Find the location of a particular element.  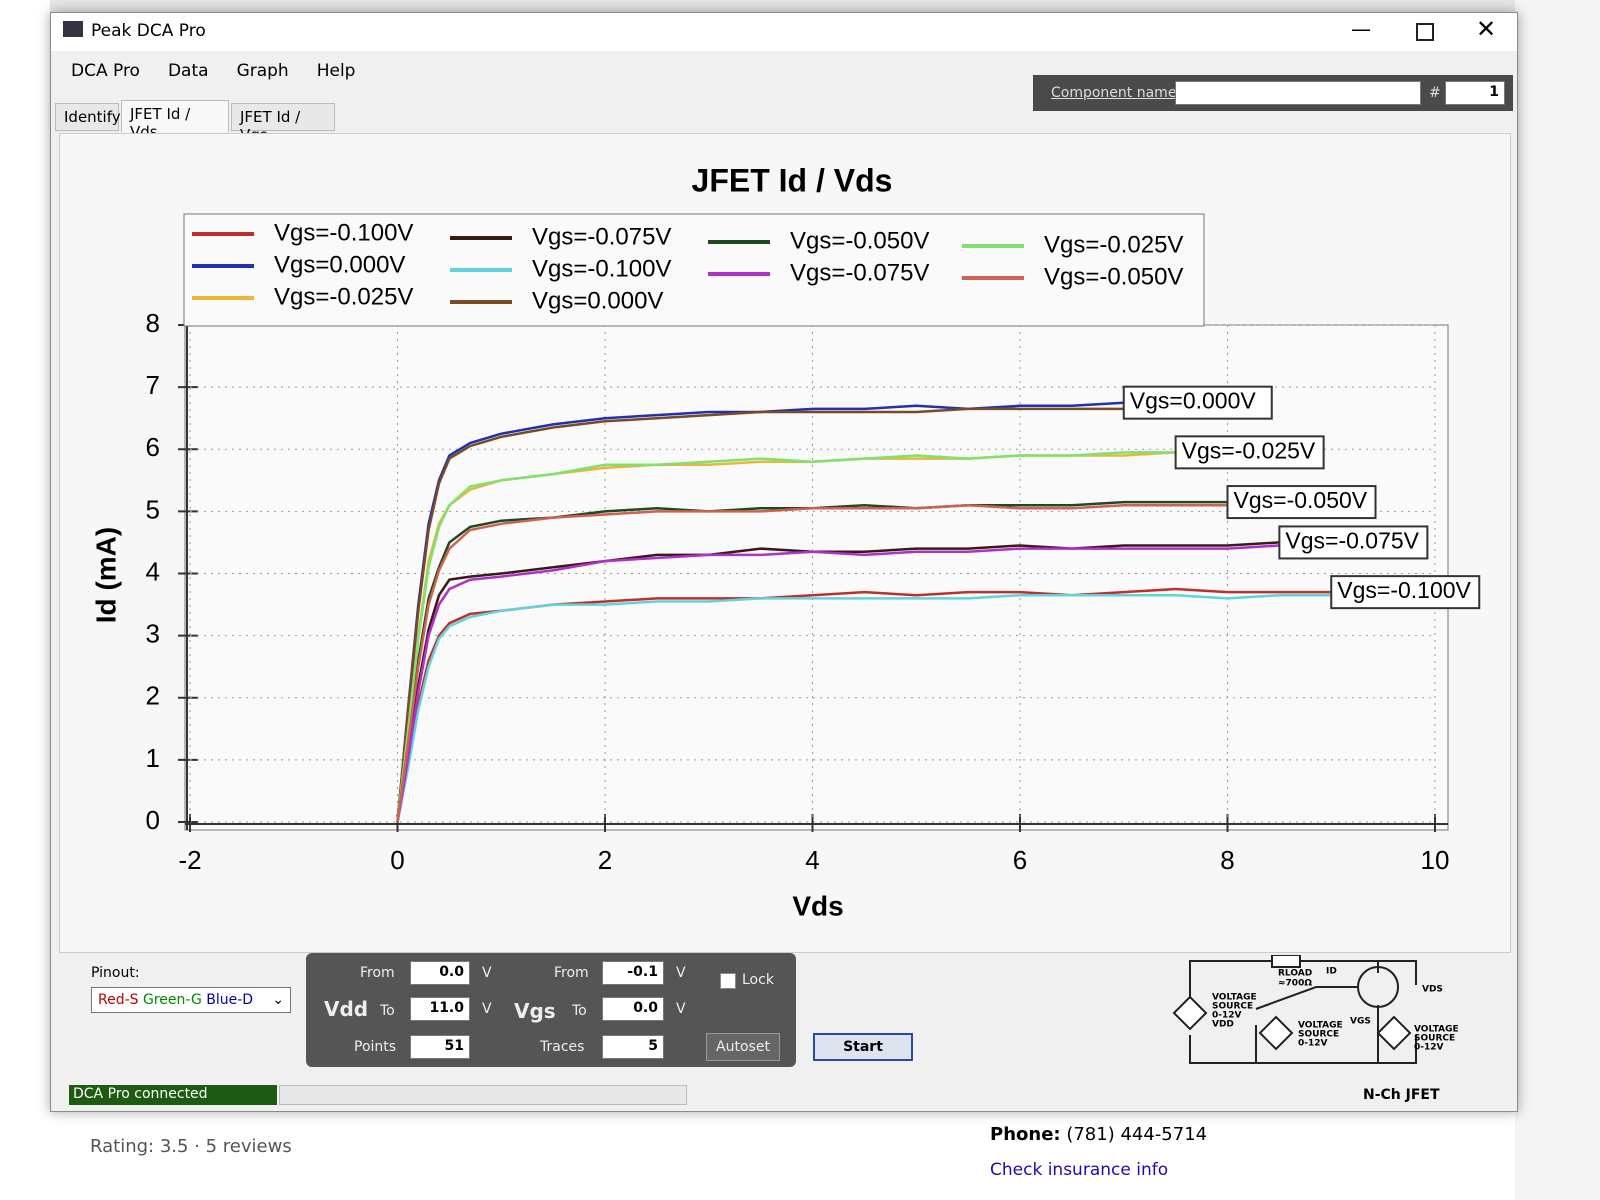

end-label: Vgs=-0.050V is located at coordinates (1301, 500).